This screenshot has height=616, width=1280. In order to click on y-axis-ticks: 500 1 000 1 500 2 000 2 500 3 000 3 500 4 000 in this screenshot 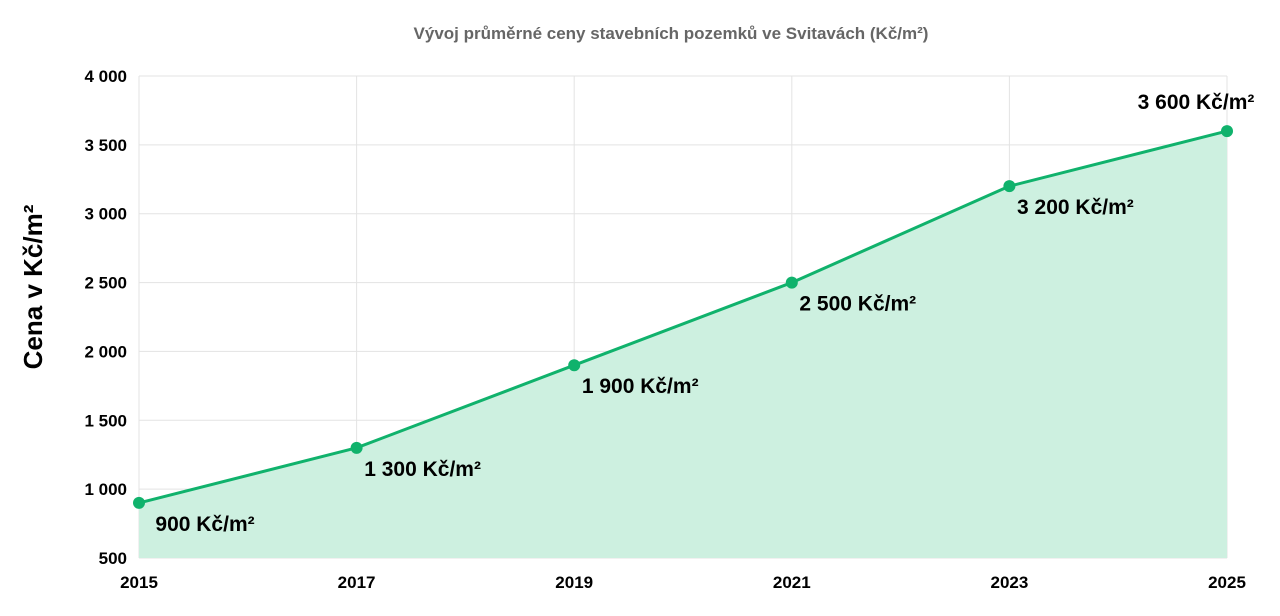, I will do `click(105, 317)`.